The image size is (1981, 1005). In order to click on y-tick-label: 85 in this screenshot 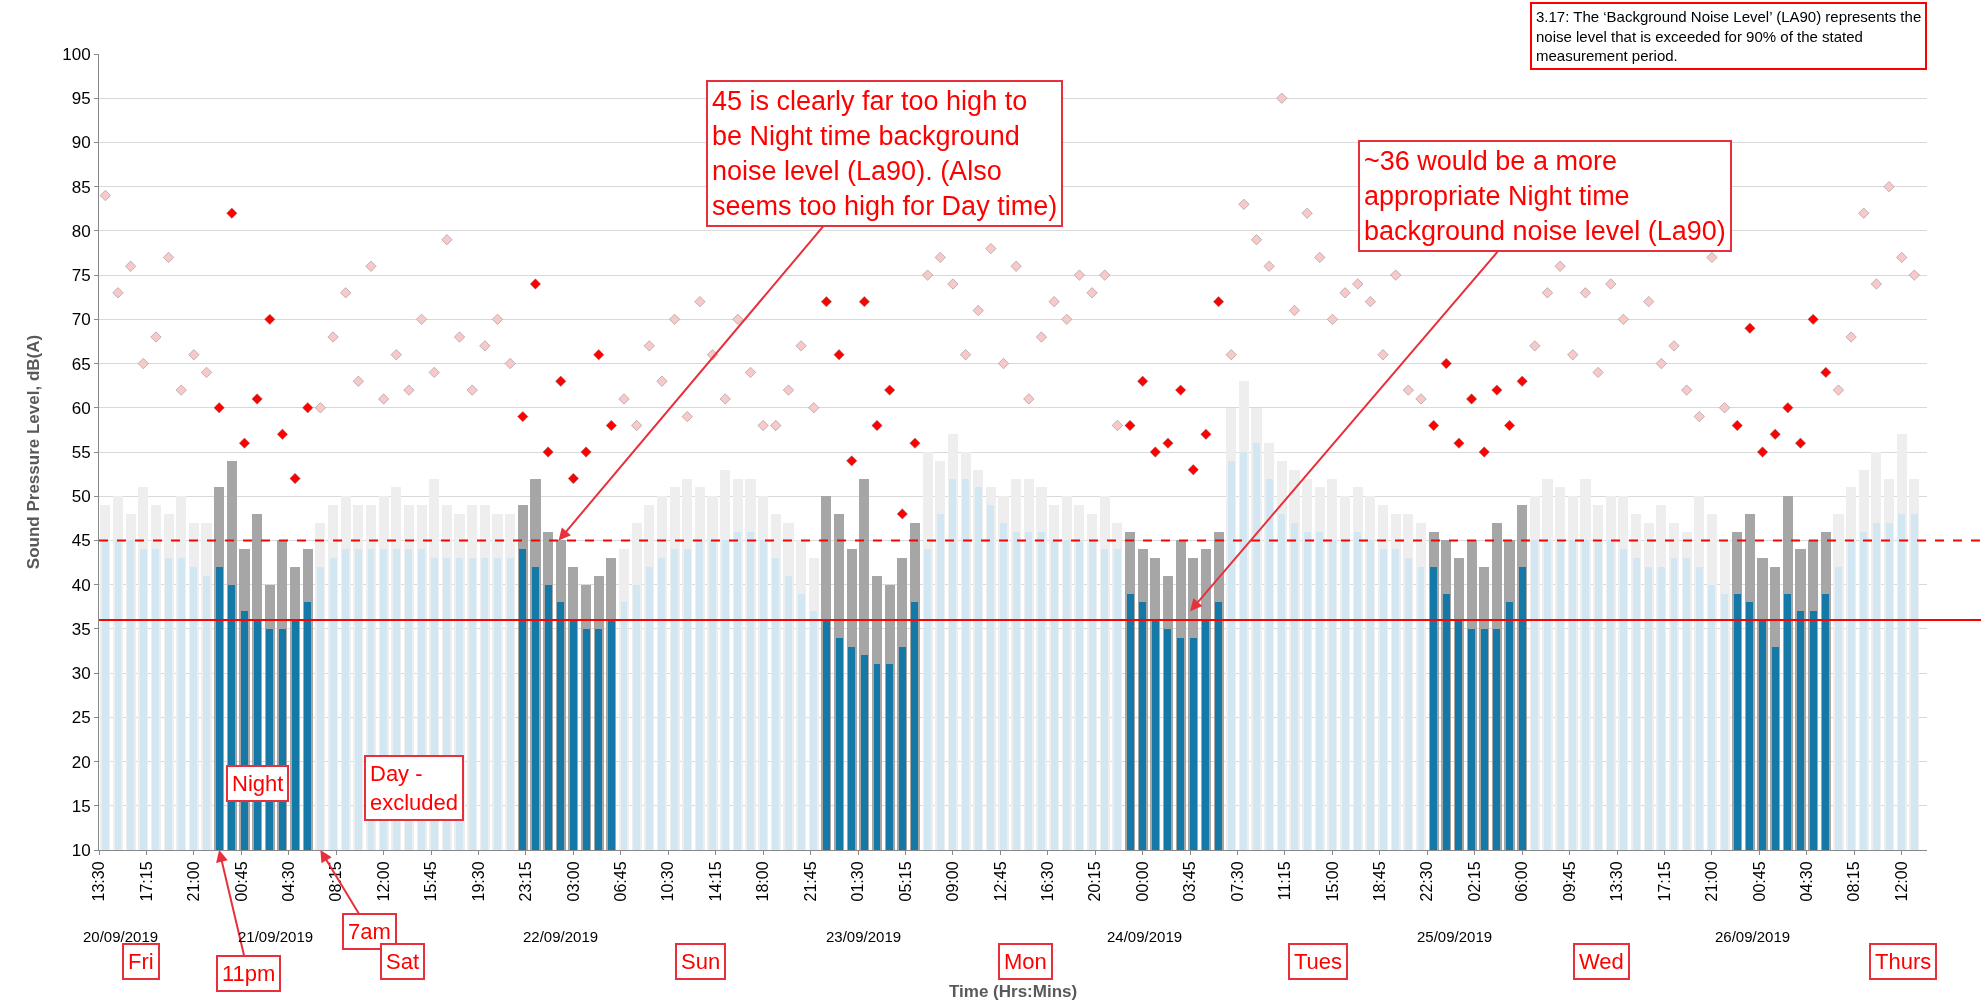, I will do `click(81, 187)`.